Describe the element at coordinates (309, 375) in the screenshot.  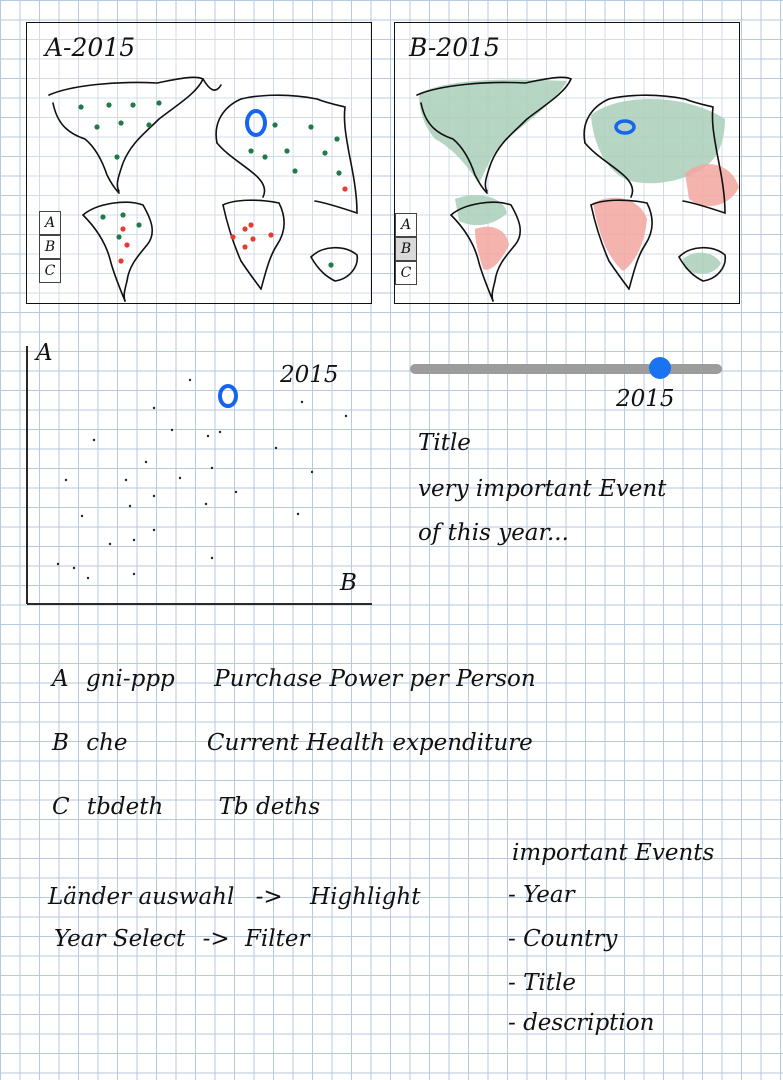
I see `scatter-year-label: 2015` at that location.